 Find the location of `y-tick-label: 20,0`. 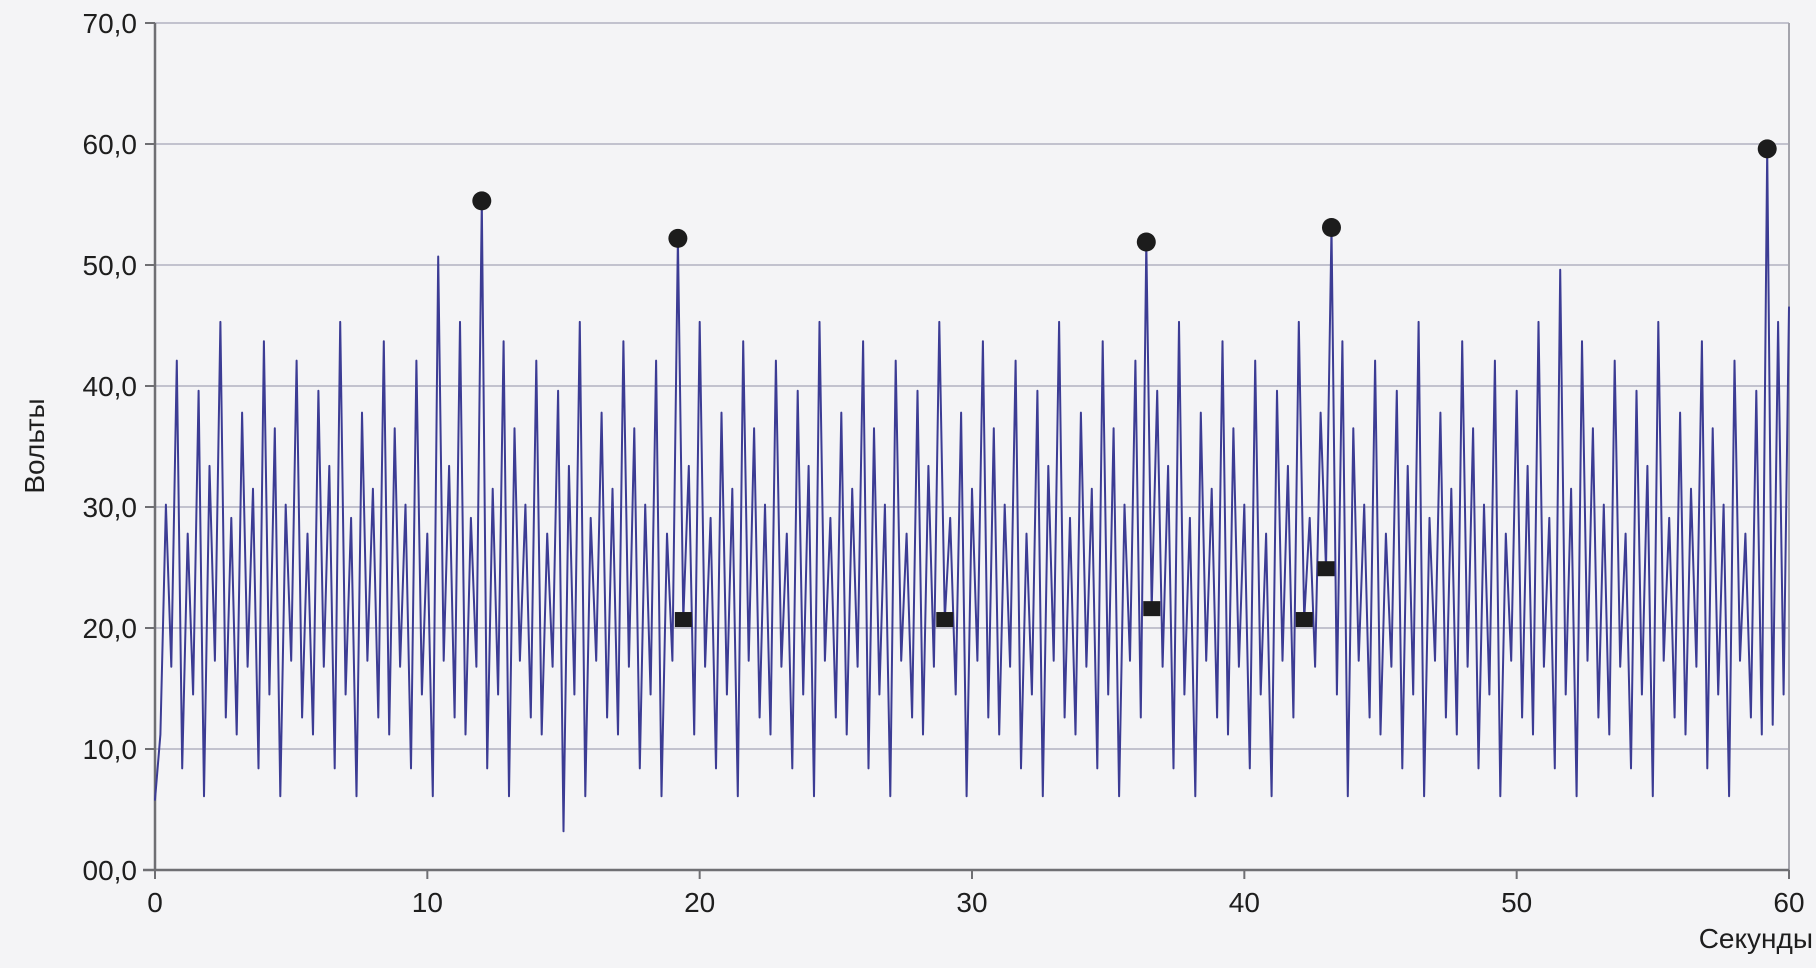

y-tick-label: 20,0 is located at coordinates (110, 628).